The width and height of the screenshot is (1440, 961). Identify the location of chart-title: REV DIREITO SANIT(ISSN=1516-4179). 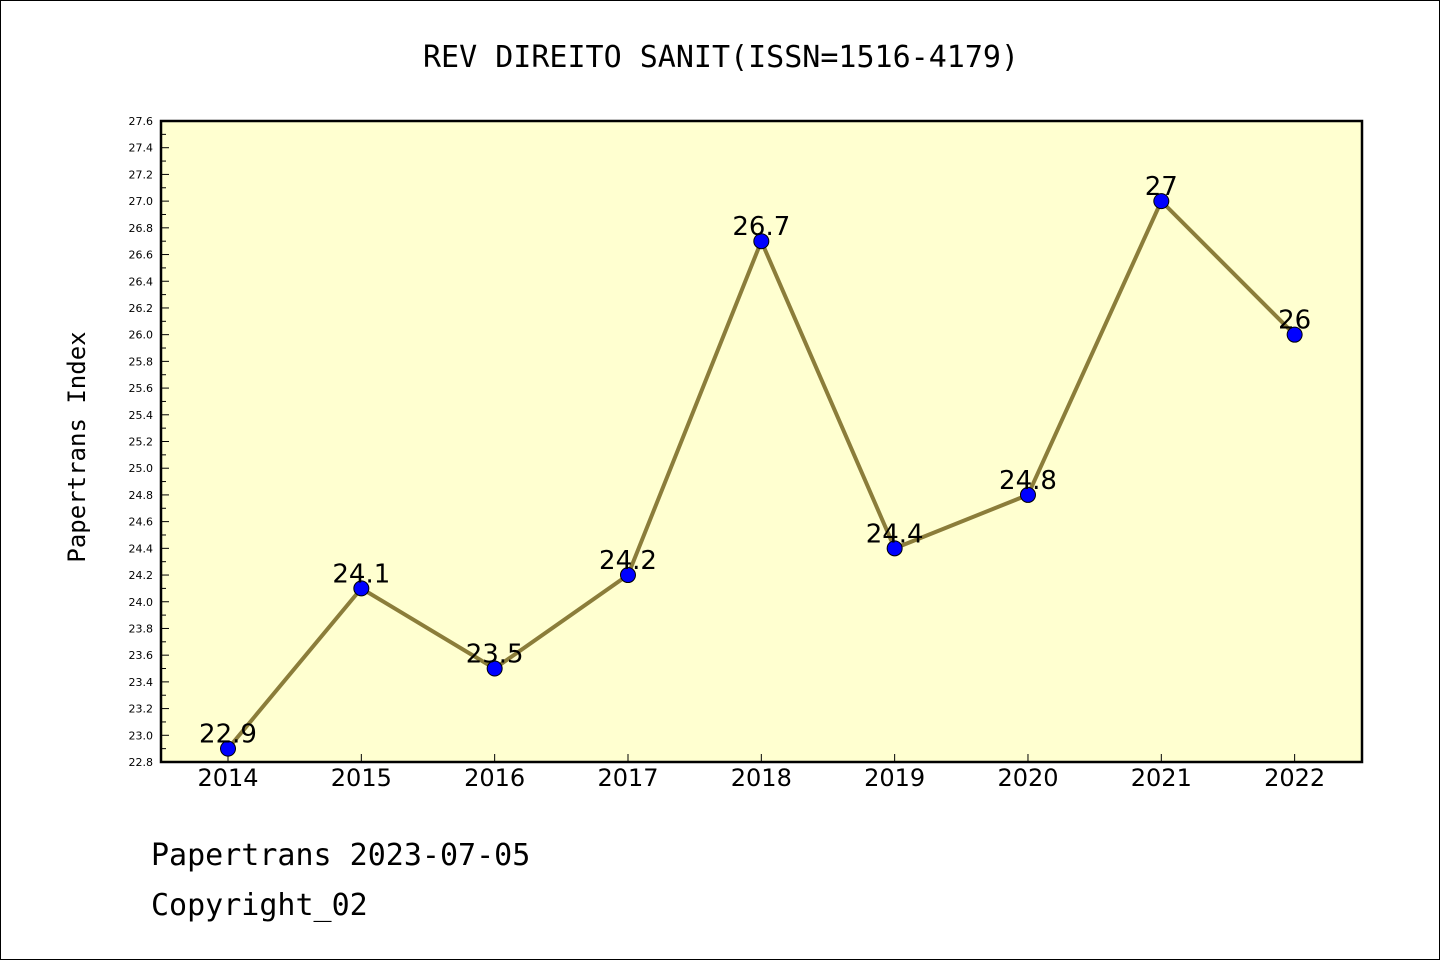
(721, 57).